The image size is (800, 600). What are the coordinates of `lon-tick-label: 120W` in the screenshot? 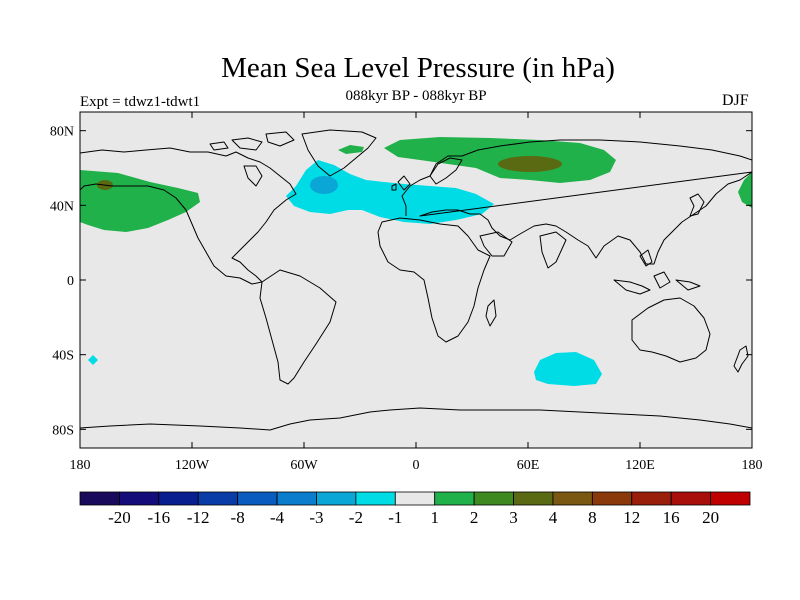 It's located at (192, 465).